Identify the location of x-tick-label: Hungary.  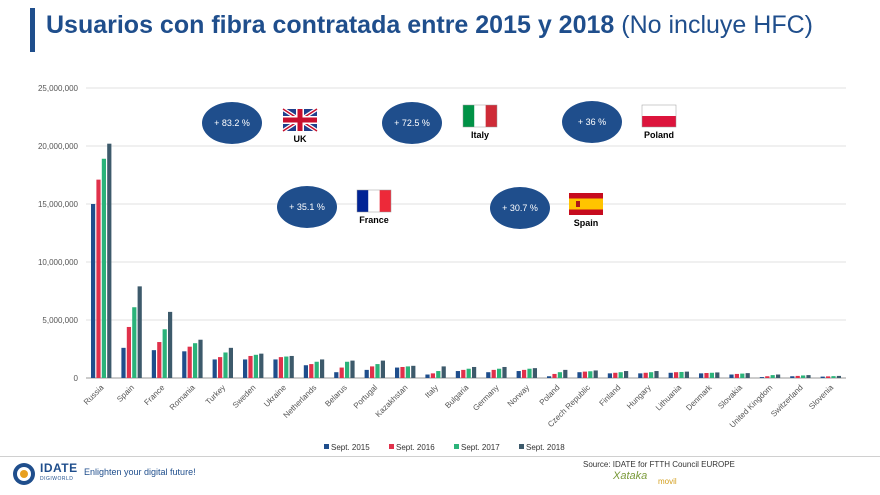
(639, 397).